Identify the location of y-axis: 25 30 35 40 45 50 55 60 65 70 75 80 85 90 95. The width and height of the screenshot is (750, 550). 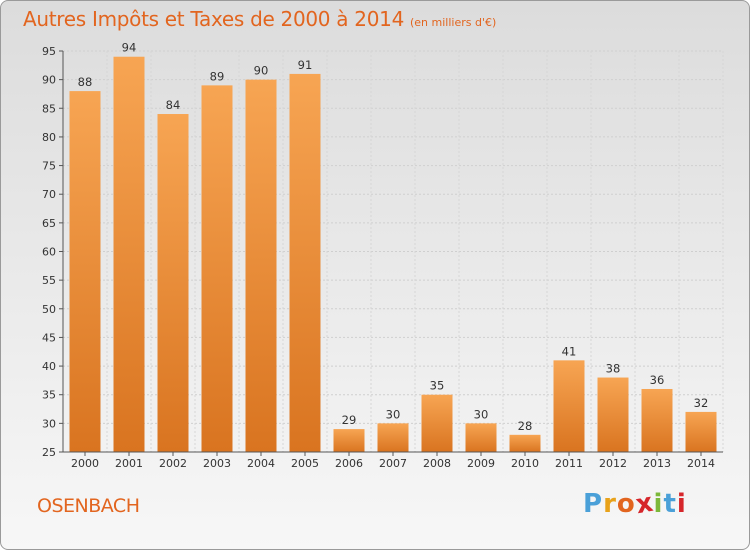
(53, 252).